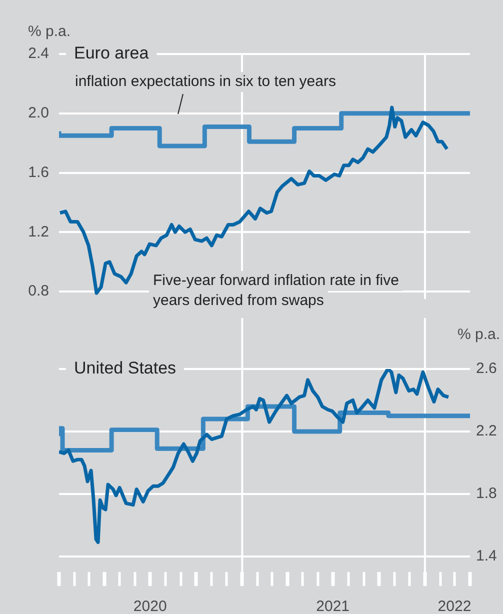 The height and width of the screenshot is (614, 503). Describe the element at coordinates (486, 369) in the screenshot. I see `y2-tick-label: 2.6` at that location.